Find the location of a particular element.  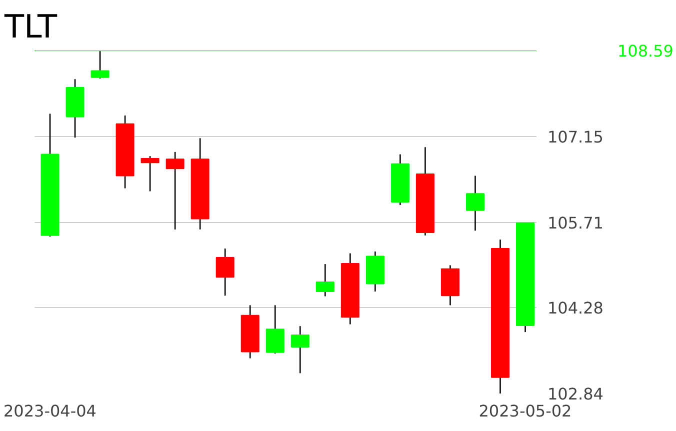

y-tick-label: 104.28 is located at coordinates (576, 308).